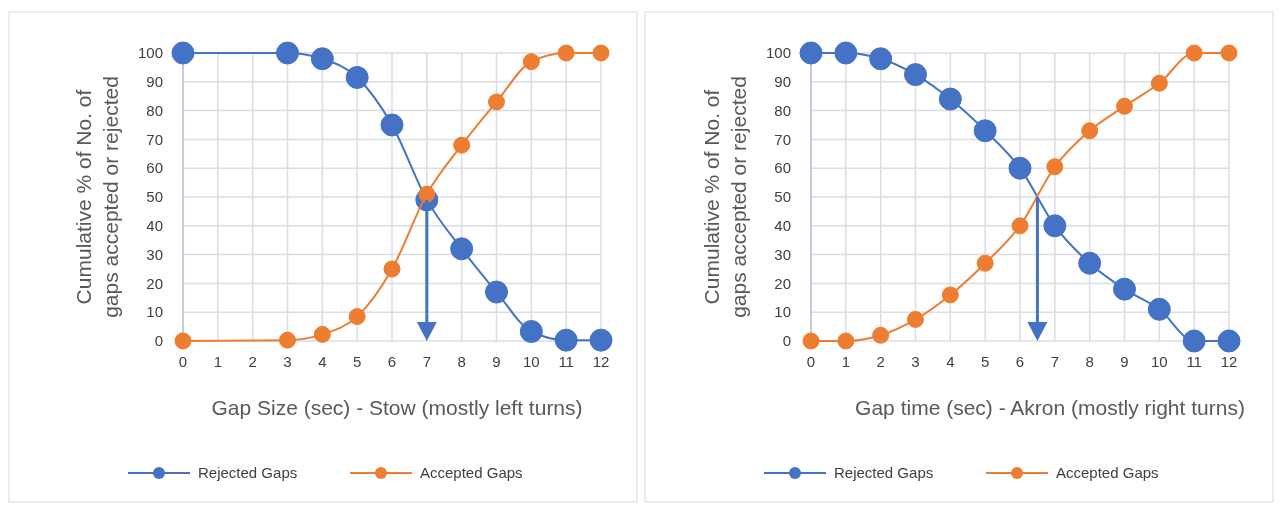  What do you see at coordinates (322, 361) in the screenshot?
I see `x-tick-label: 4` at bounding box center [322, 361].